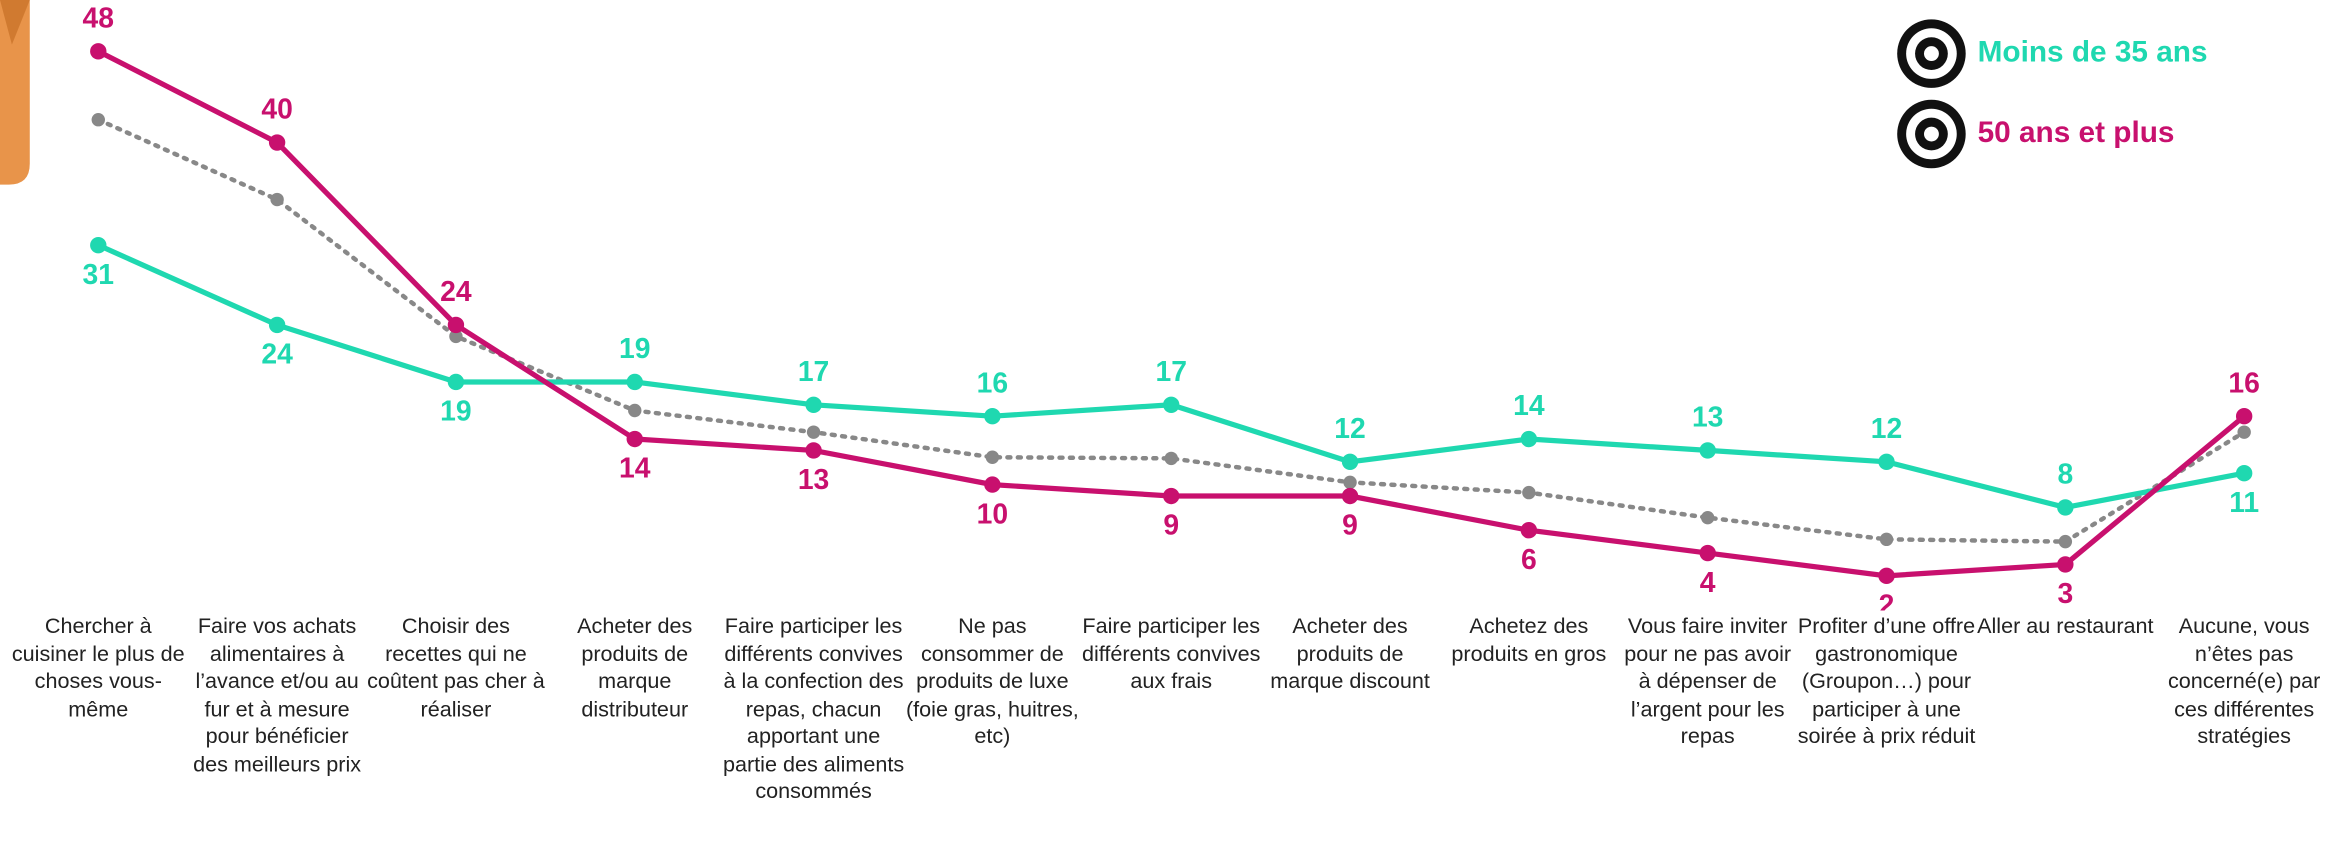  What do you see at coordinates (2065, 593) in the screenshot?
I see `data-label: 3` at bounding box center [2065, 593].